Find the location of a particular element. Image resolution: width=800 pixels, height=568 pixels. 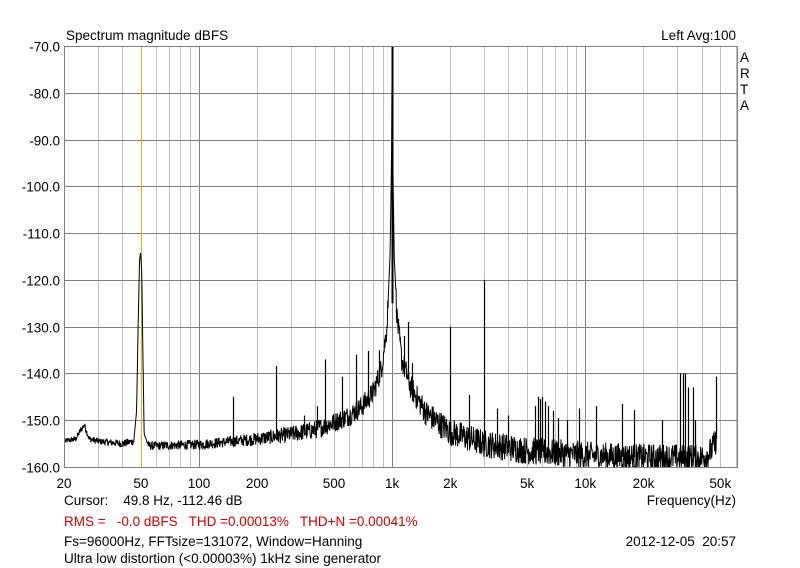

chart-title: Spectrum magnitude dBFS is located at coordinates (147, 35).